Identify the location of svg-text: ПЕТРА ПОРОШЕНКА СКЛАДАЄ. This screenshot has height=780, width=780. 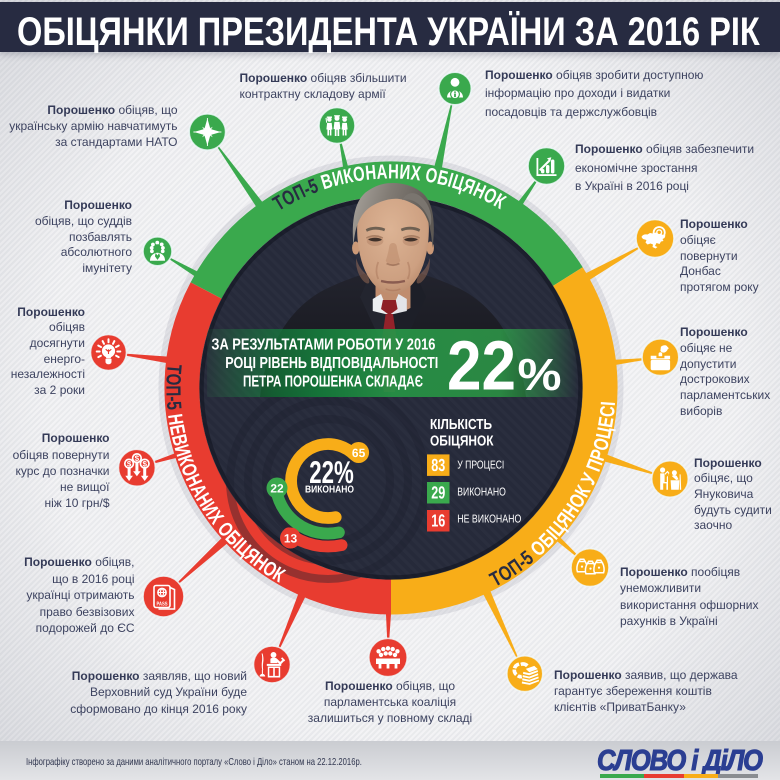
(333, 382).